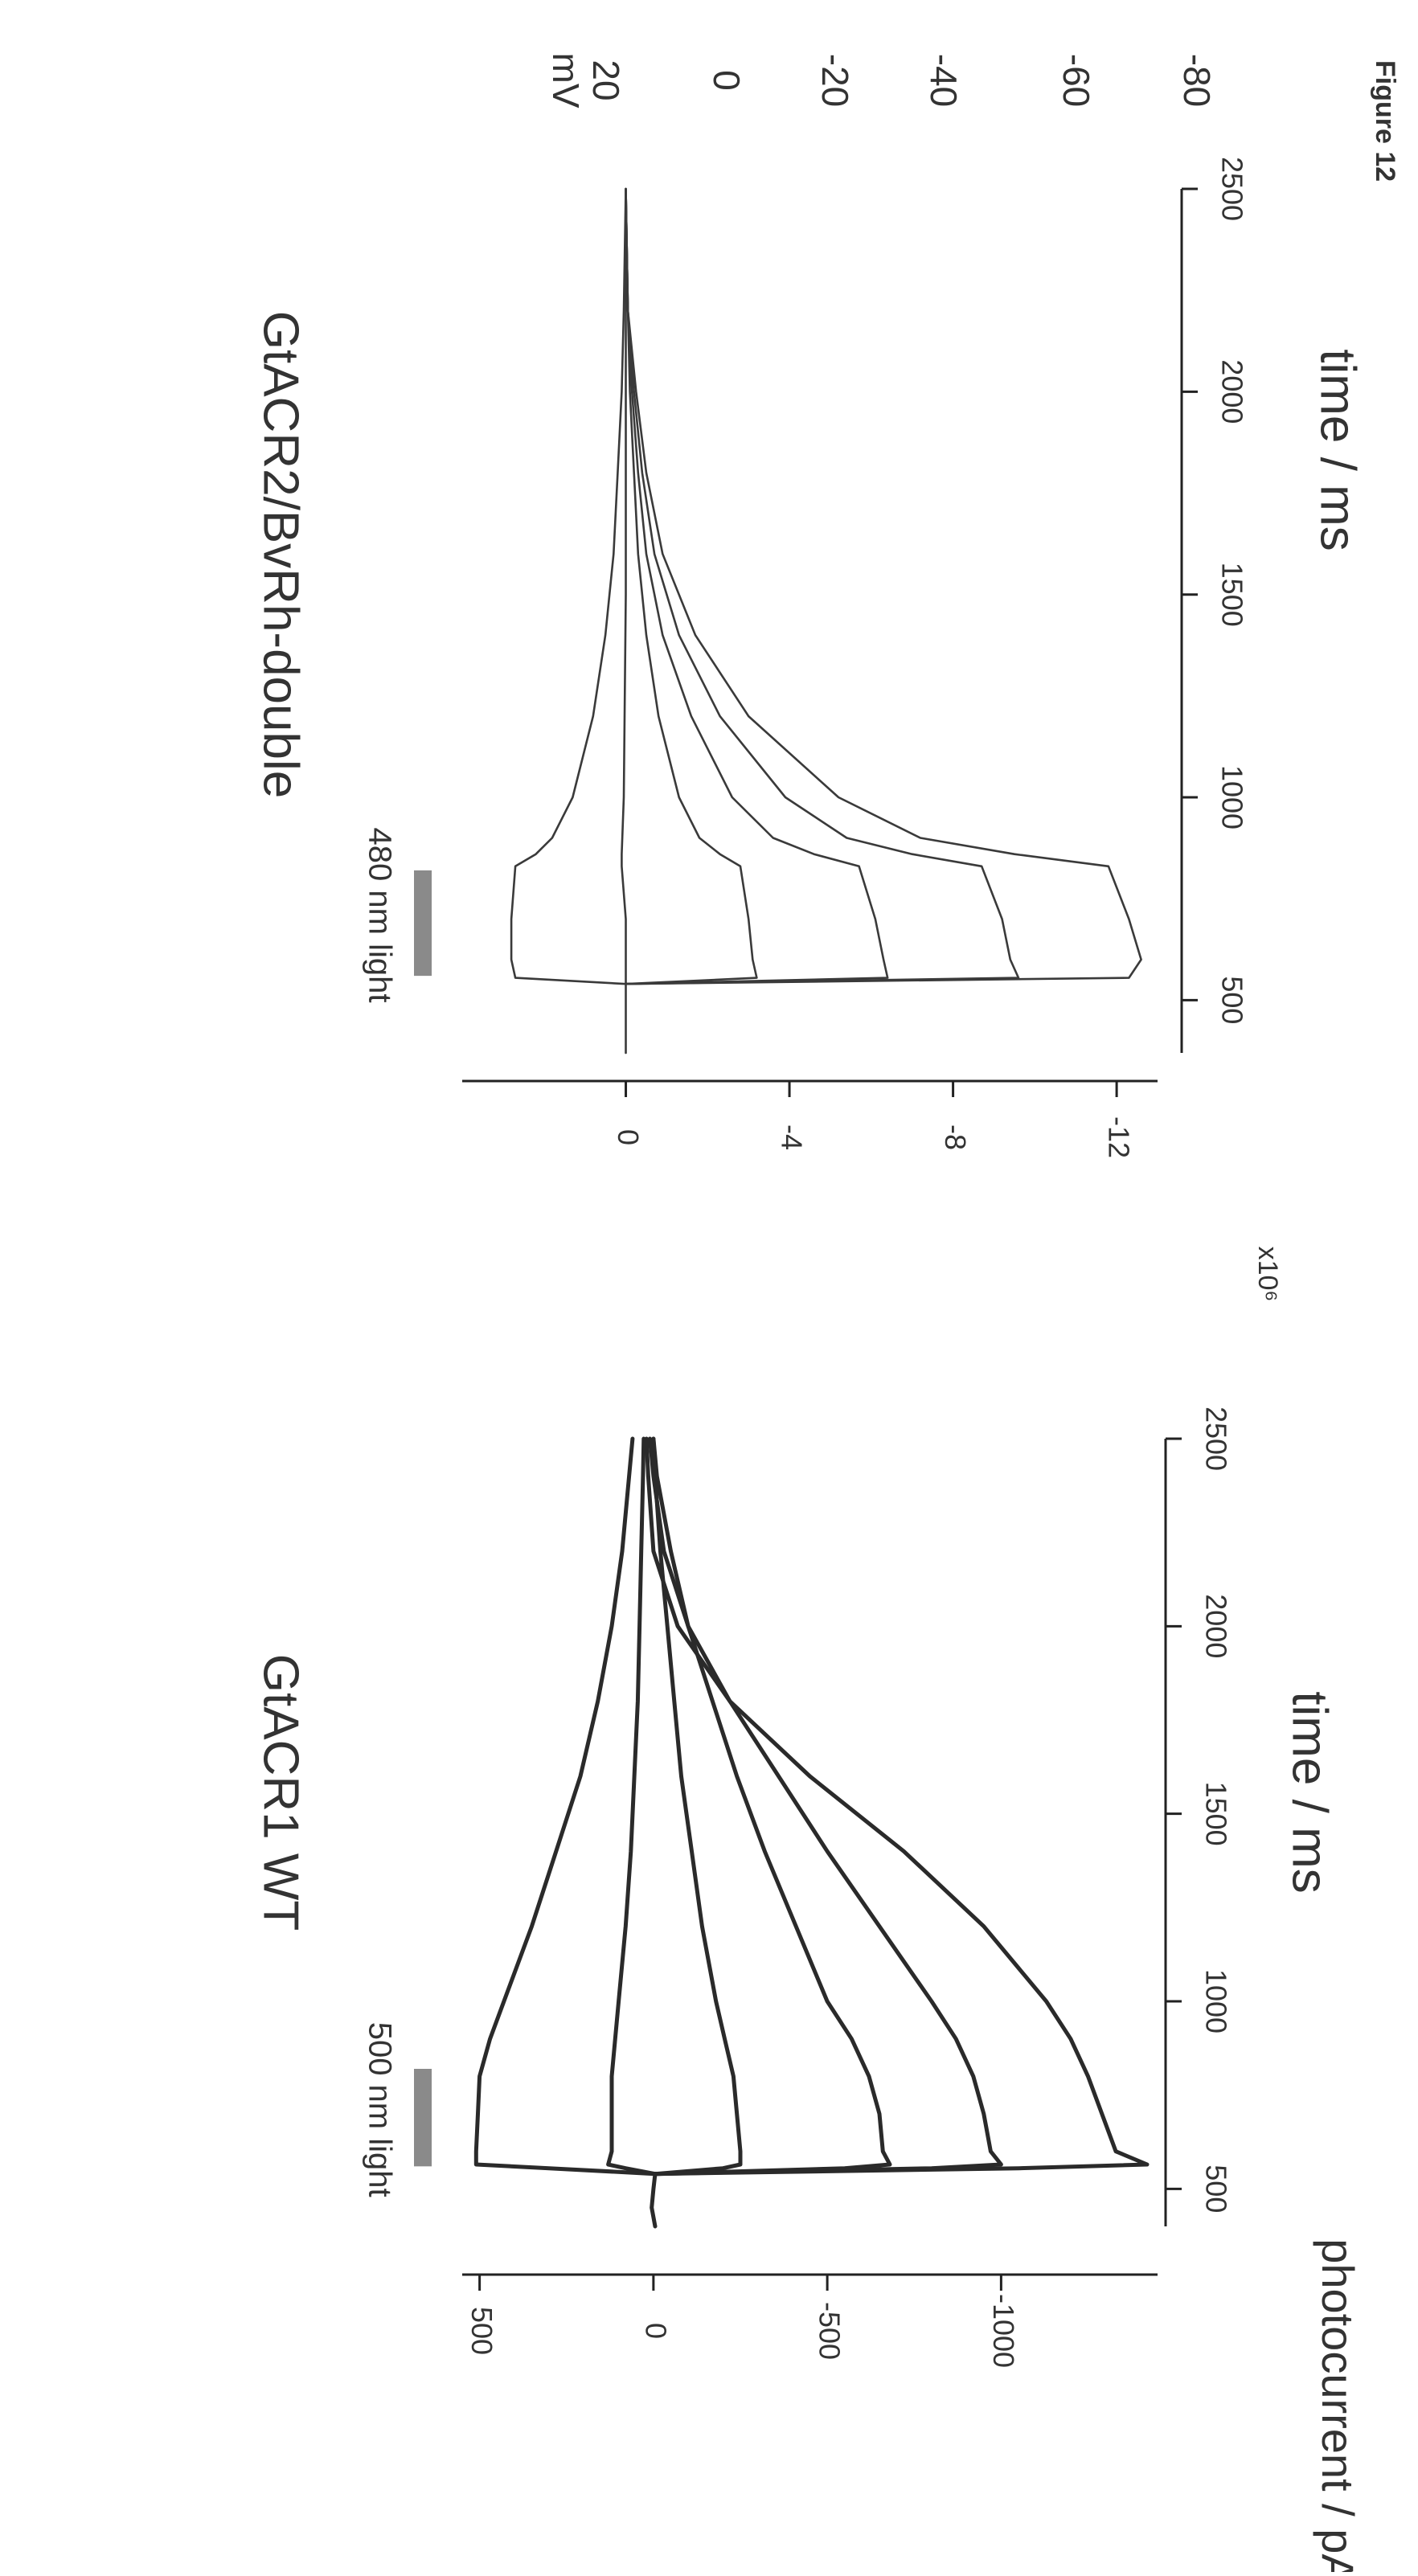 The height and width of the screenshot is (2576, 1418). I want to click on panel1-y-tick-label: 0, so click(655, 2331).